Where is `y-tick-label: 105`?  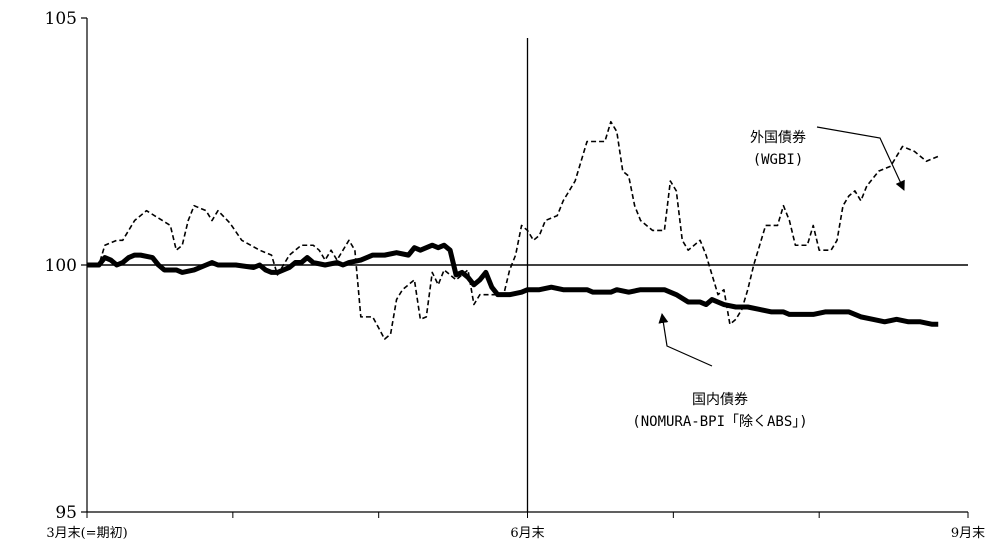
y-tick-label: 105 is located at coordinates (61, 19).